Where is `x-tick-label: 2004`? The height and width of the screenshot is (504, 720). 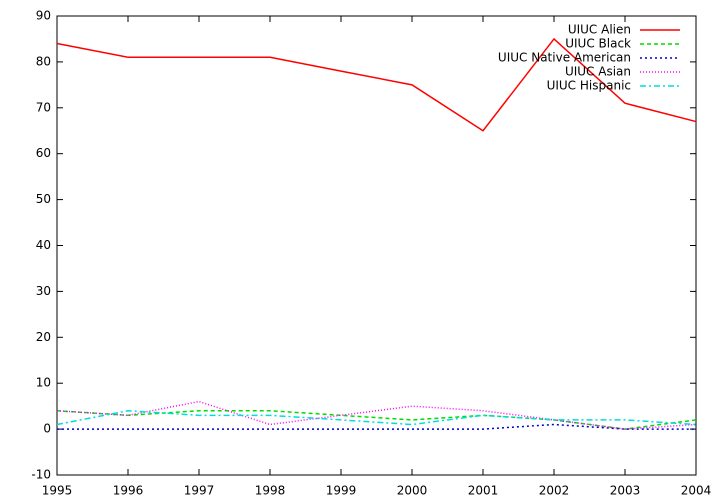
x-tick-label: 2004 is located at coordinates (696, 491).